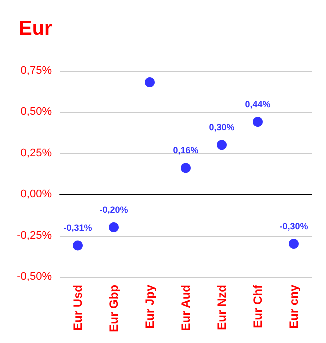 This screenshot has height=343, width=326. Describe the element at coordinates (36, 153) in the screenshot. I see `y-tick-label: 0,25%` at that location.